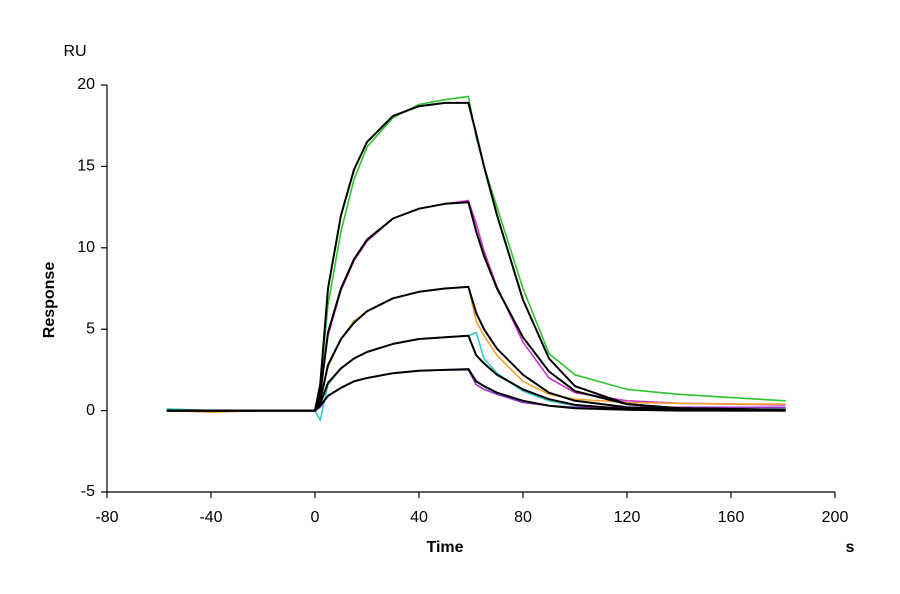  Describe the element at coordinates (210, 517) in the screenshot. I see `x-tick-label: -40` at that location.